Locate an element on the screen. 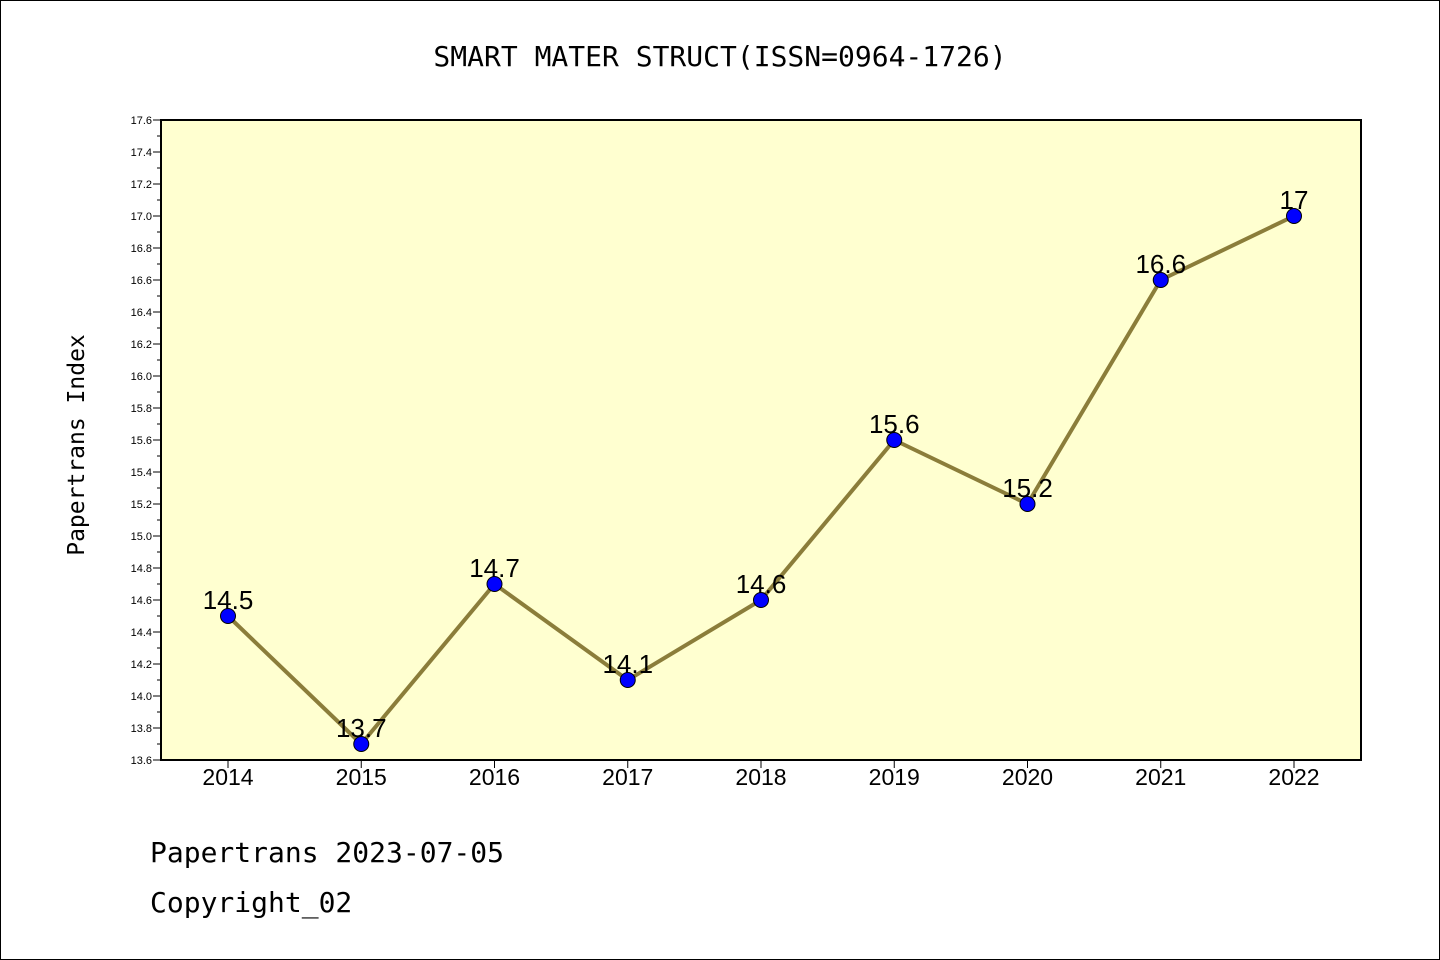 The image size is (1440, 960). footer-copyright: Copyright_02 is located at coordinates (251, 902).